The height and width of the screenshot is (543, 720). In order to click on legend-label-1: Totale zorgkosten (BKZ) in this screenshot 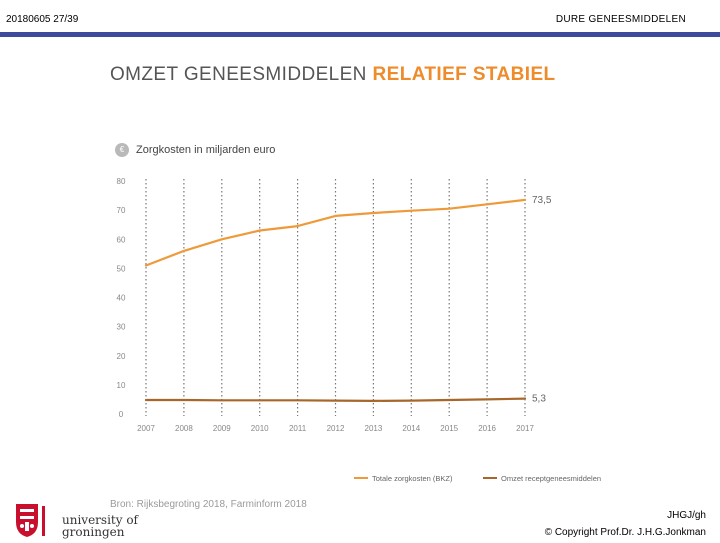, I will do `click(412, 478)`.